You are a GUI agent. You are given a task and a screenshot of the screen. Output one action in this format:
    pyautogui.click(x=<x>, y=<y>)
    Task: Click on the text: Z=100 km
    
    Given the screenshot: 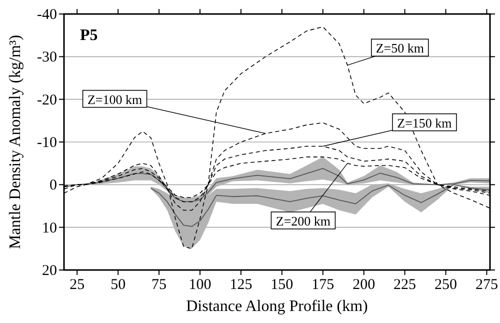 What is the action you would take?
    pyautogui.click(x=114, y=99)
    